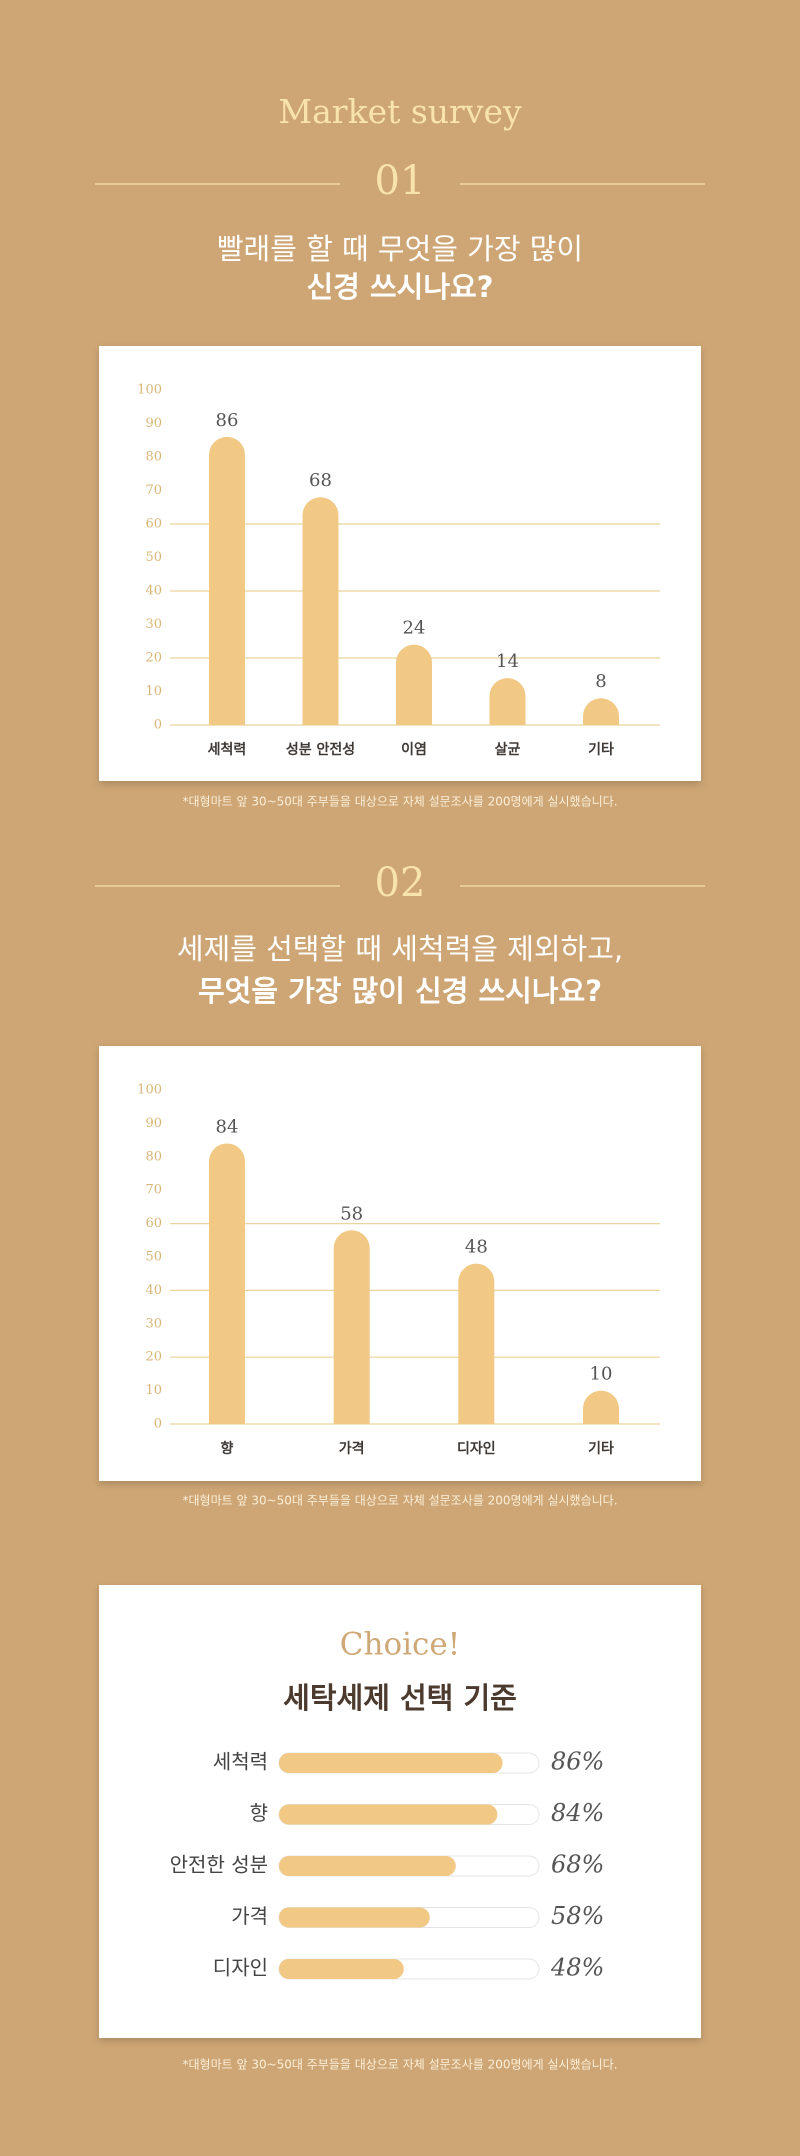 The image size is (800, 2156). What do you see at coordinates (577, 1762) in the screenshot?
I see `value-label: 86%` at bounding box center [577, 1762].